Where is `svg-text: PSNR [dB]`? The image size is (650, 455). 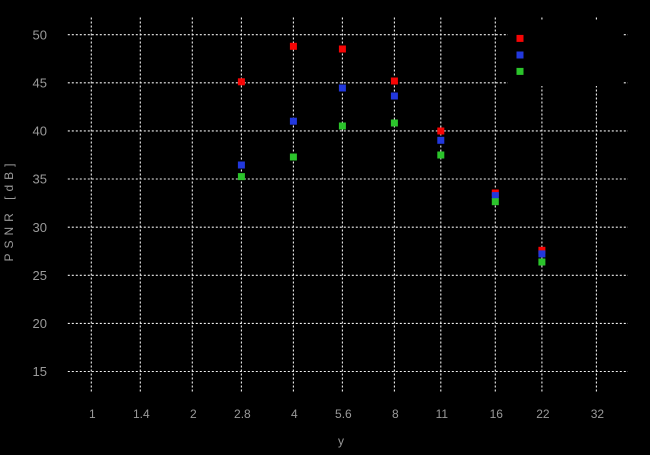
svg-text: PSNR [dB] is located at coordinates (9, 209).